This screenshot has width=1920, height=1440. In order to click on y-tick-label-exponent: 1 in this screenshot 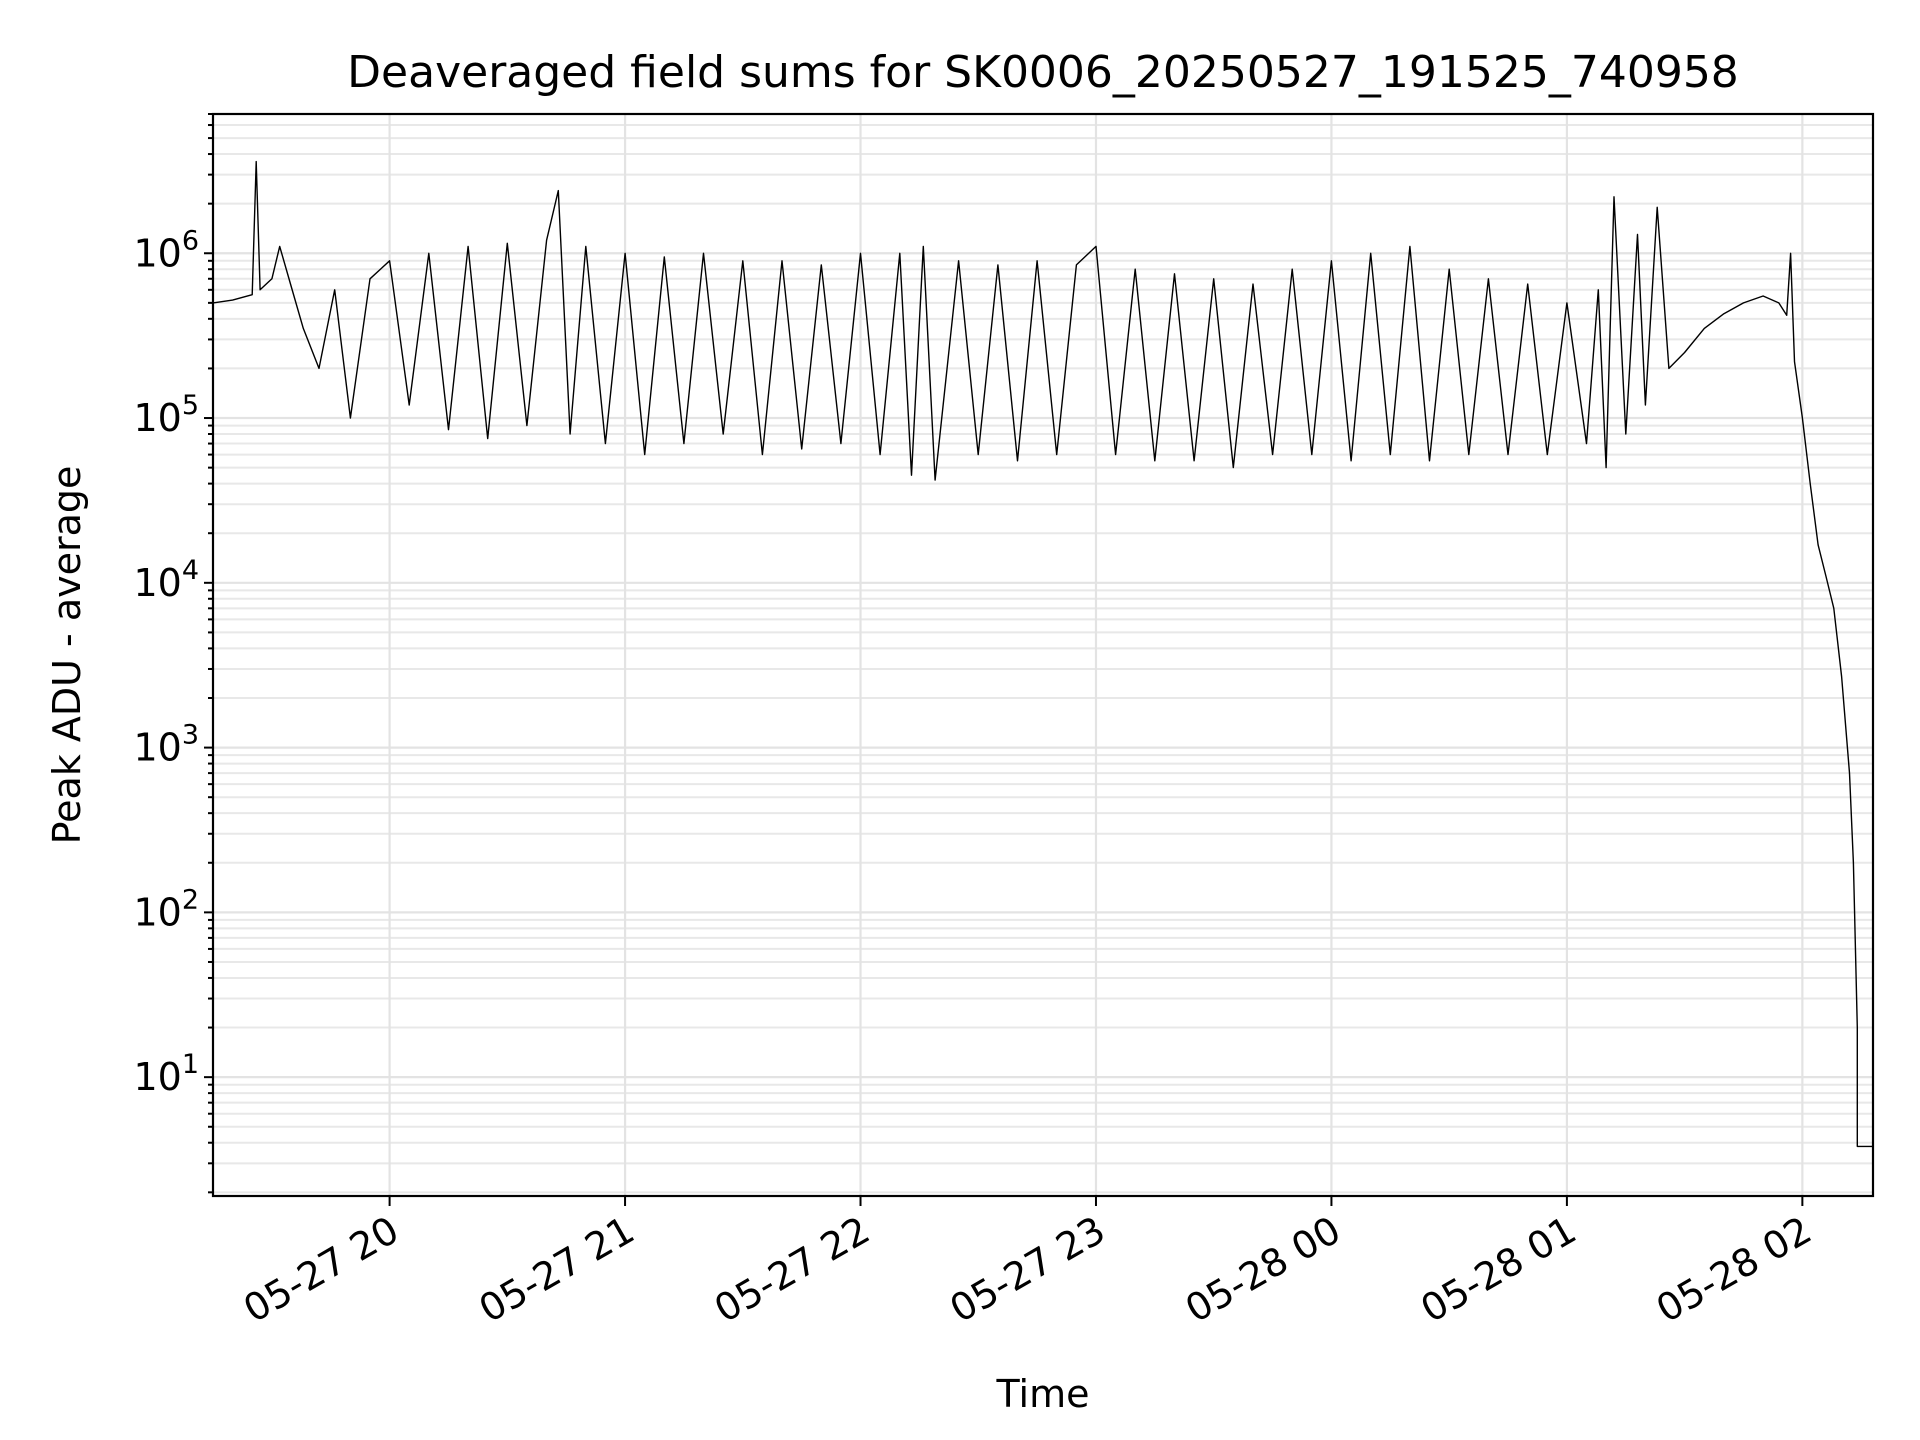, I will do `click(190, 1064)`.